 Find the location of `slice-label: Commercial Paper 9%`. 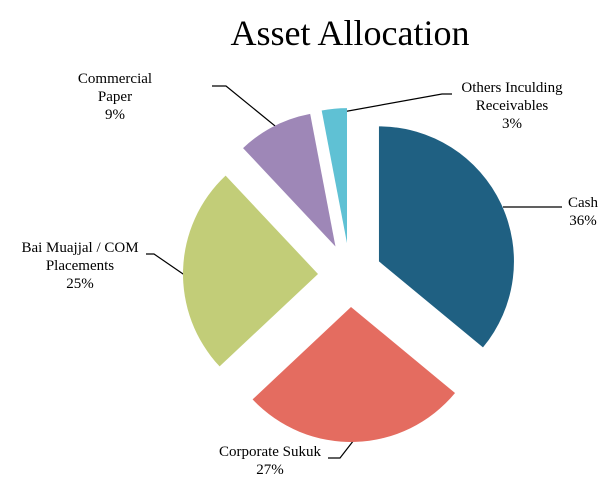

slice-label: Commercial Paper 9% is located at coordinates (115, 97).